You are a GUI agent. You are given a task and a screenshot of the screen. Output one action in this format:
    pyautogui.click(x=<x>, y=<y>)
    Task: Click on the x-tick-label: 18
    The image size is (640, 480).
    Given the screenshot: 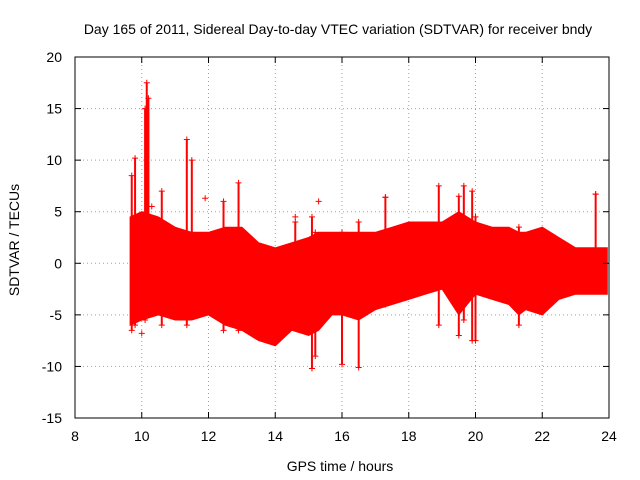 What is the action you would take?
    pyautogui.click(x=409, y=436)
    